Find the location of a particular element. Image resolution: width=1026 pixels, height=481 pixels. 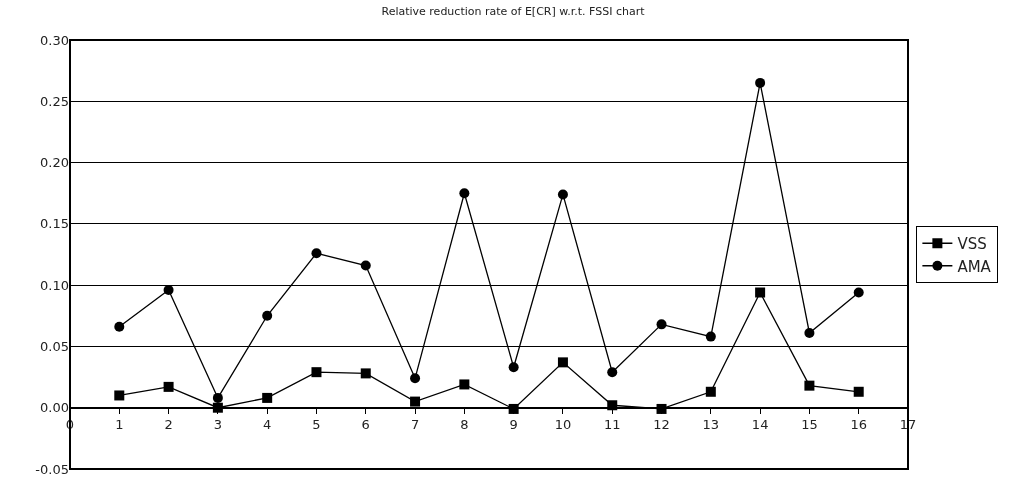

x-tick-label: 7 is located at coordinates (415, 425).